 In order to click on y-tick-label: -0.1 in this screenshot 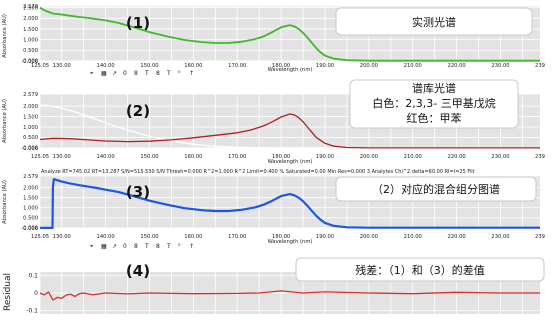, I will do `click(32, 310)`.